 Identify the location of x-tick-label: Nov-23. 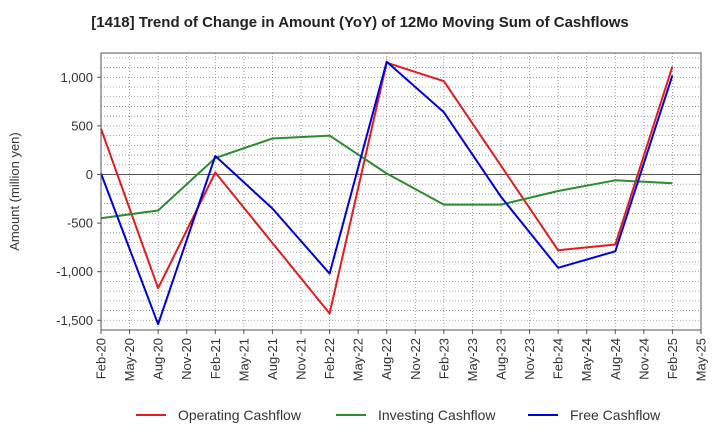
(529, 359).